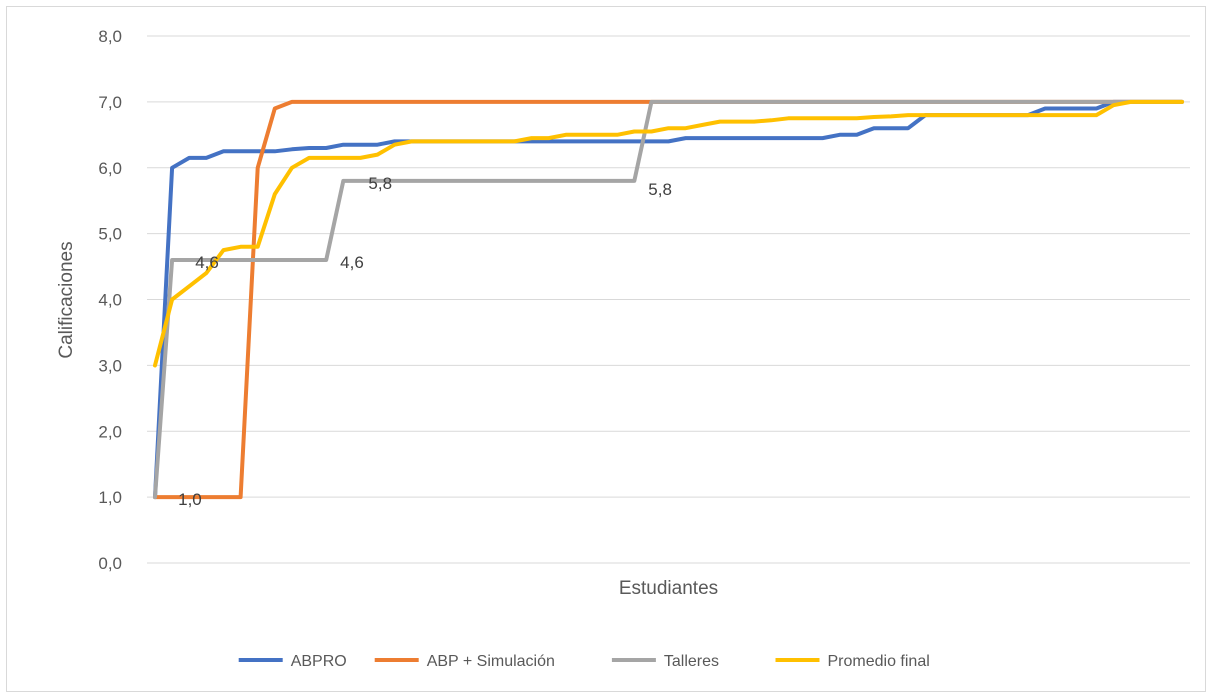 This screenshot has height=700, width=1213. I want to click on legend-label: ABP + Simulación, so click(491, 661).